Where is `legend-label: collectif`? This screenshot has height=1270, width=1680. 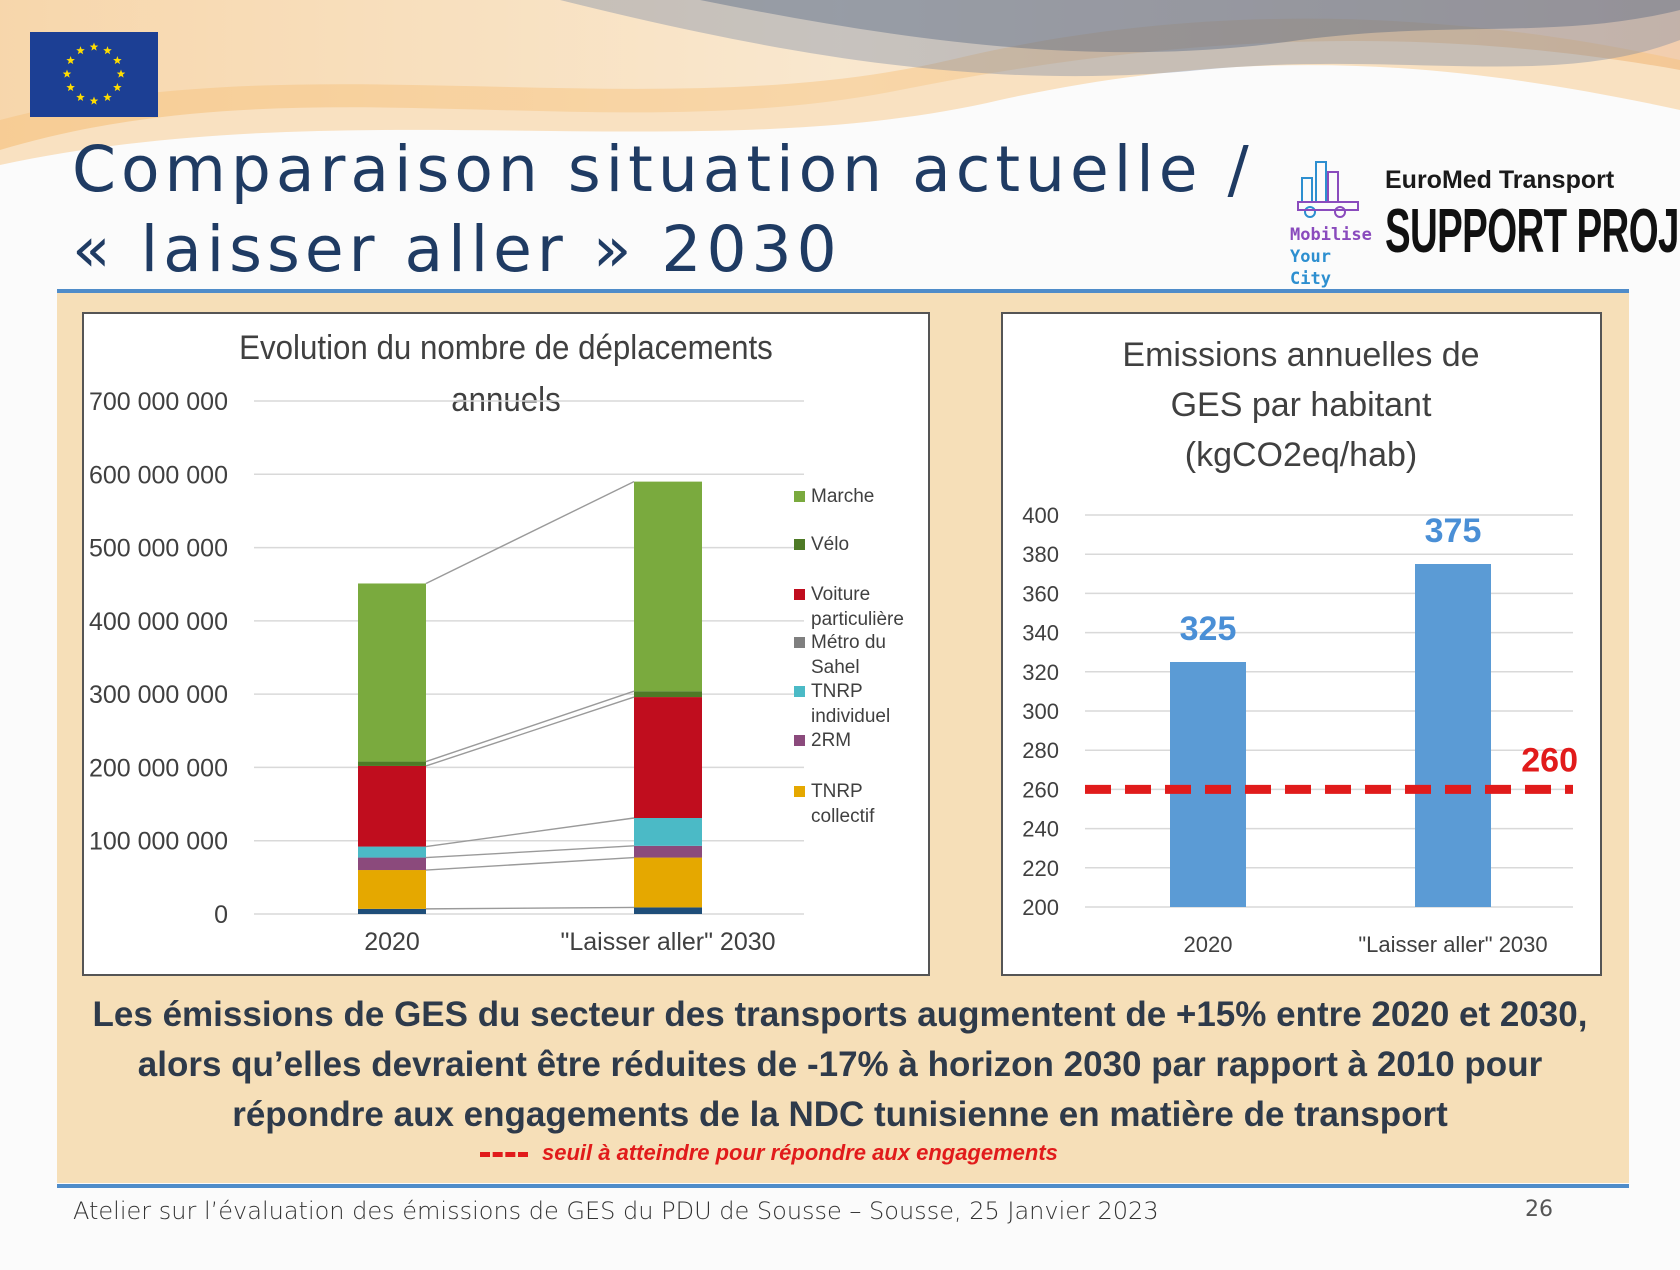 legend-label: collectif is located at coordinates (843, 816).